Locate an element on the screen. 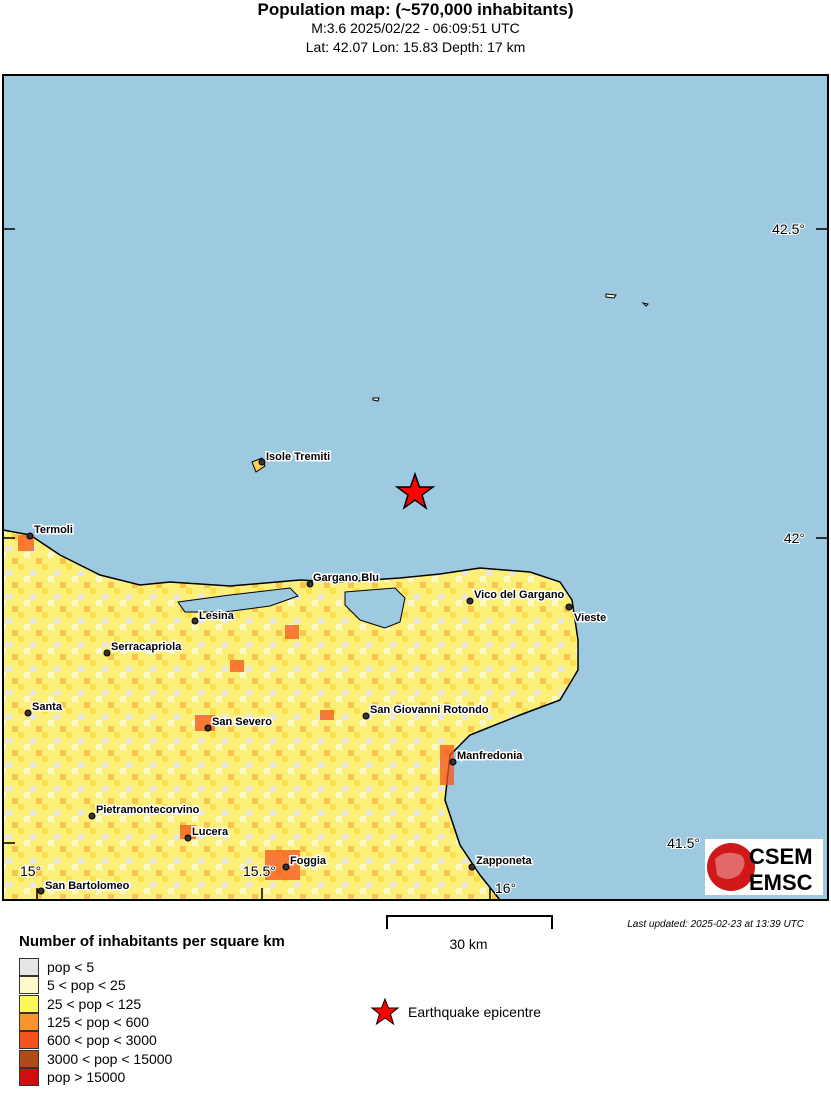 This screenshot has height=1093, width=831. city-label: Santa is located at coordinates (47, 707).